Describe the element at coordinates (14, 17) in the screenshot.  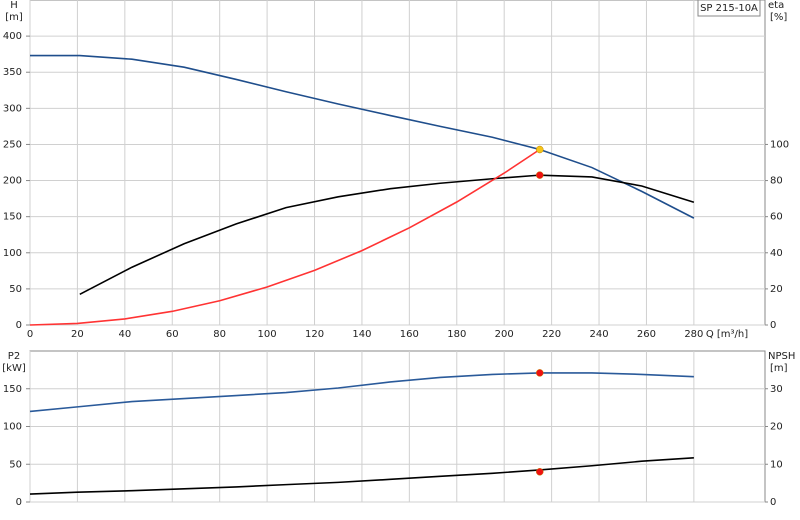
I see `y-axis-unit: [m]` at that location.